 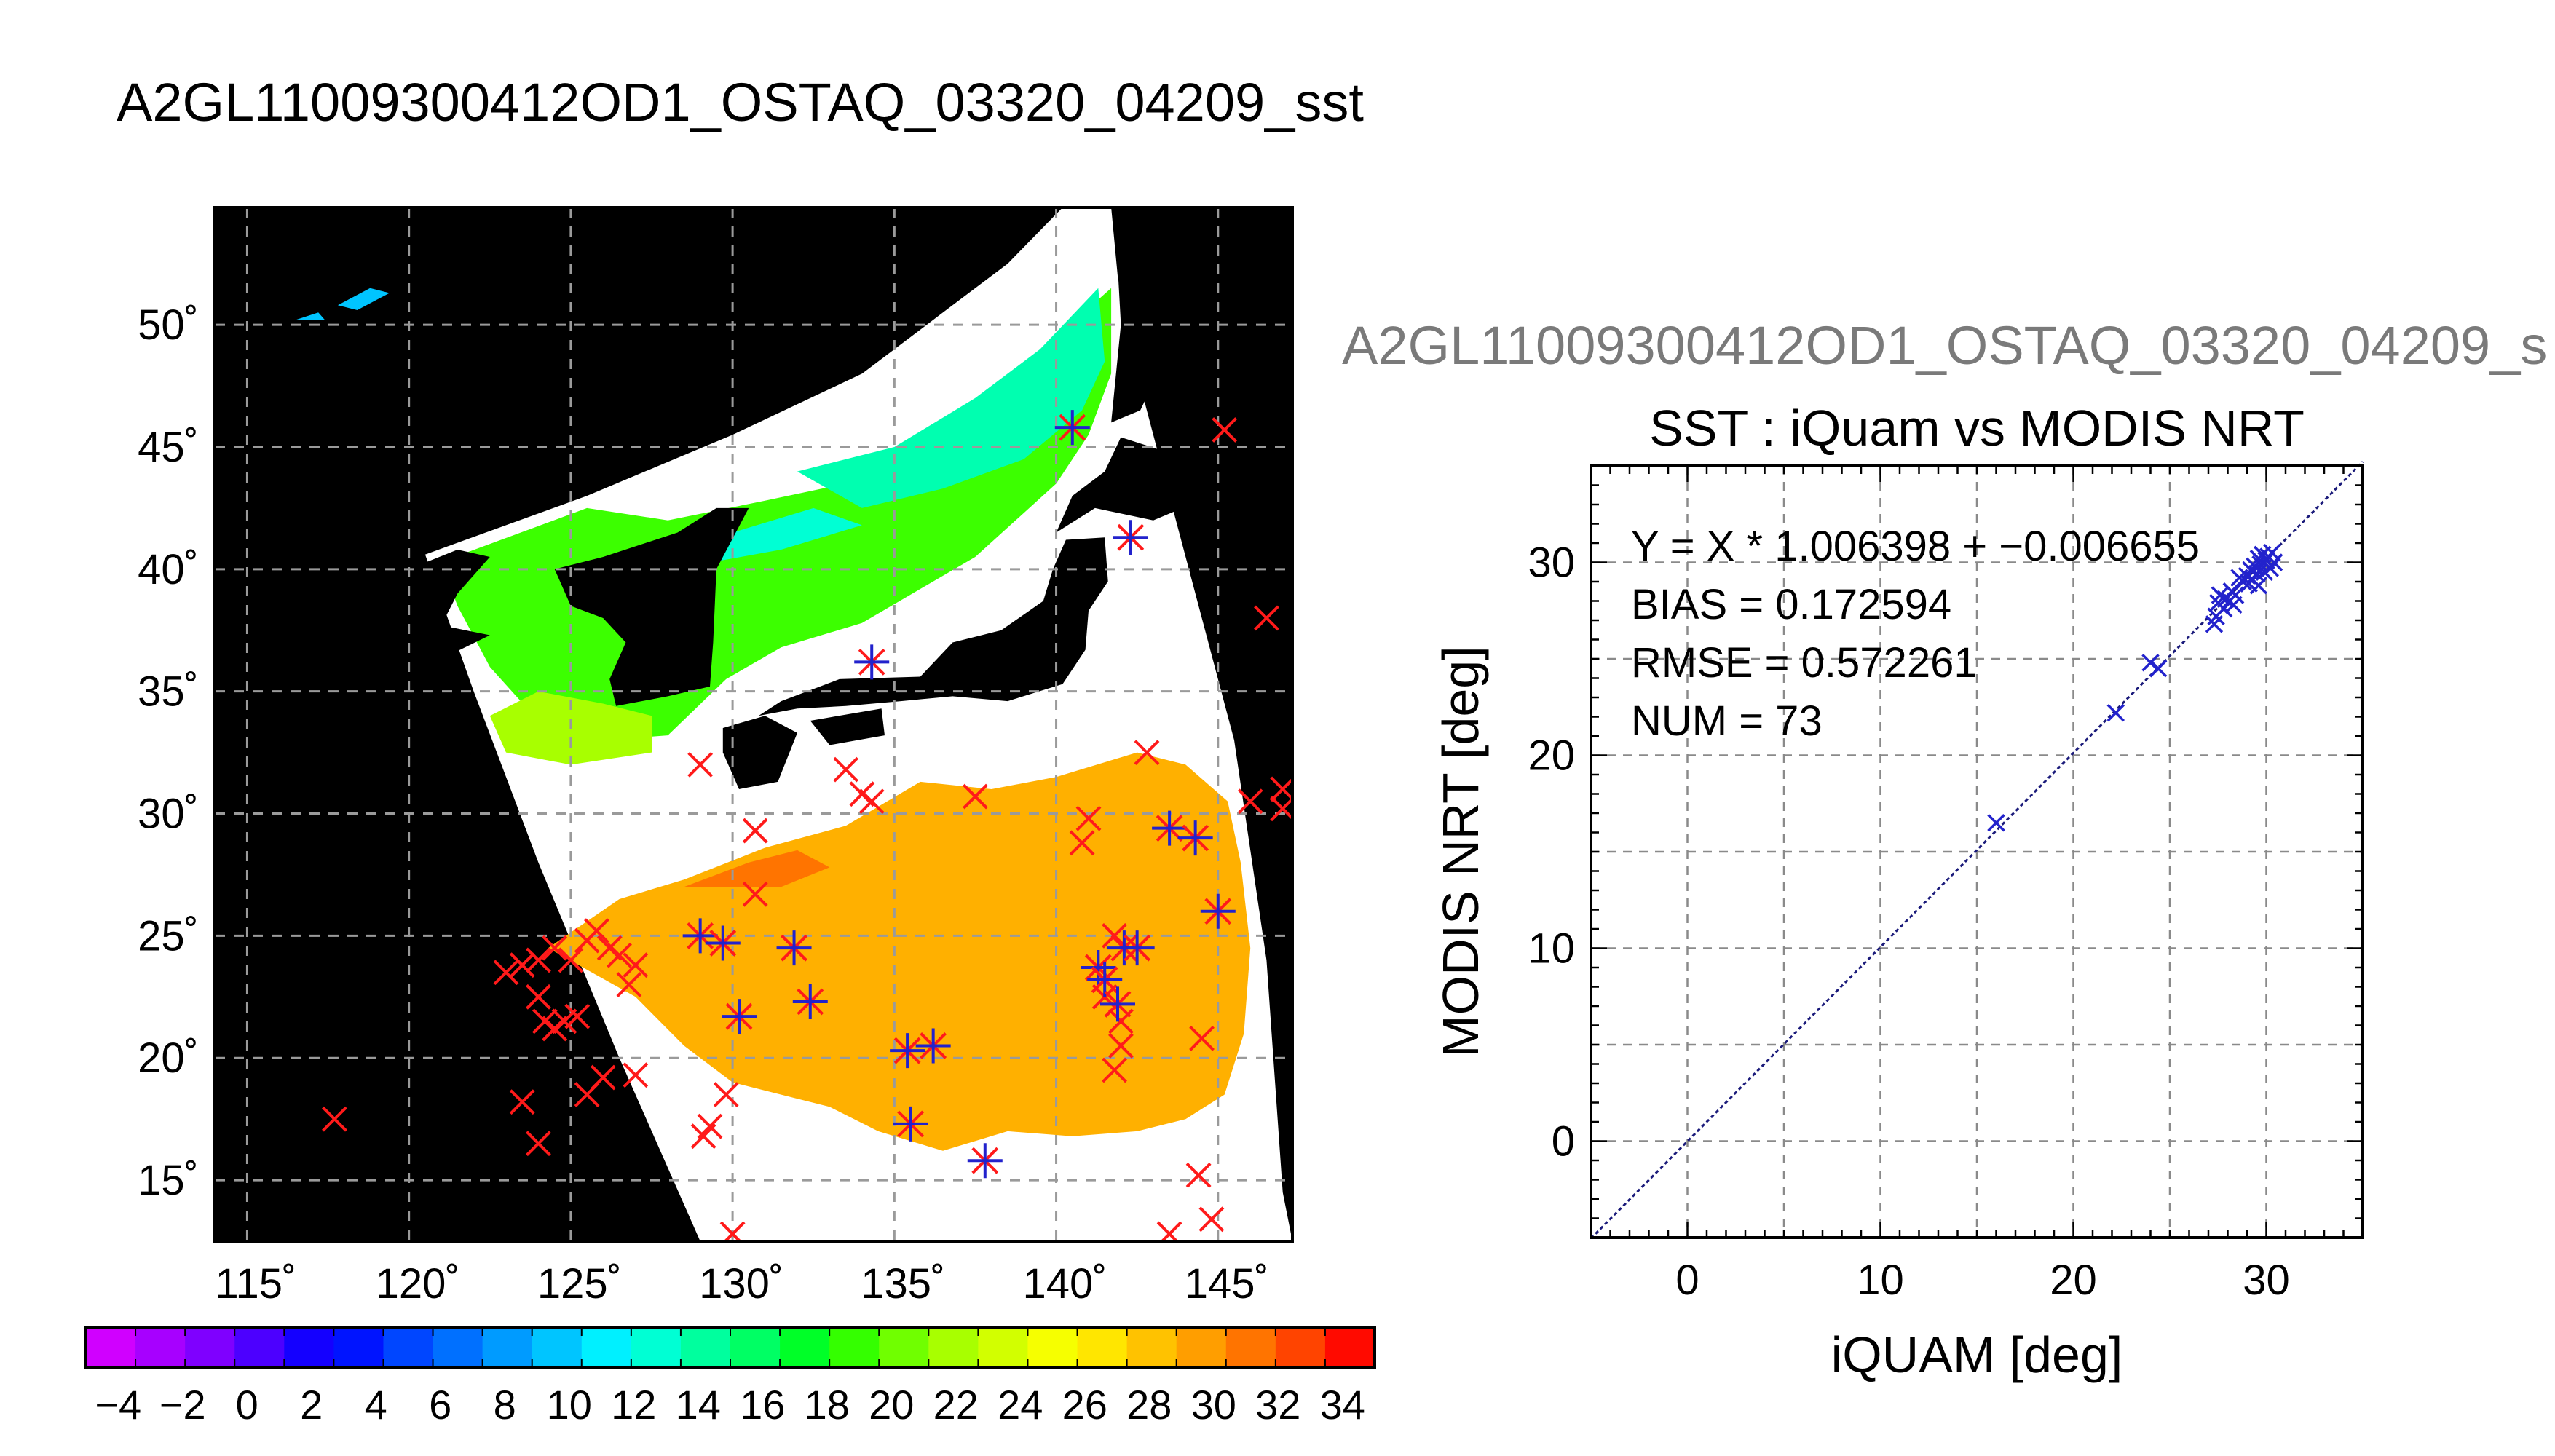 What do you see at coordinates (440, 1405) in the screenshot?
I see `colorbar-tick-label: 6` at bounding box center [440, 1405].